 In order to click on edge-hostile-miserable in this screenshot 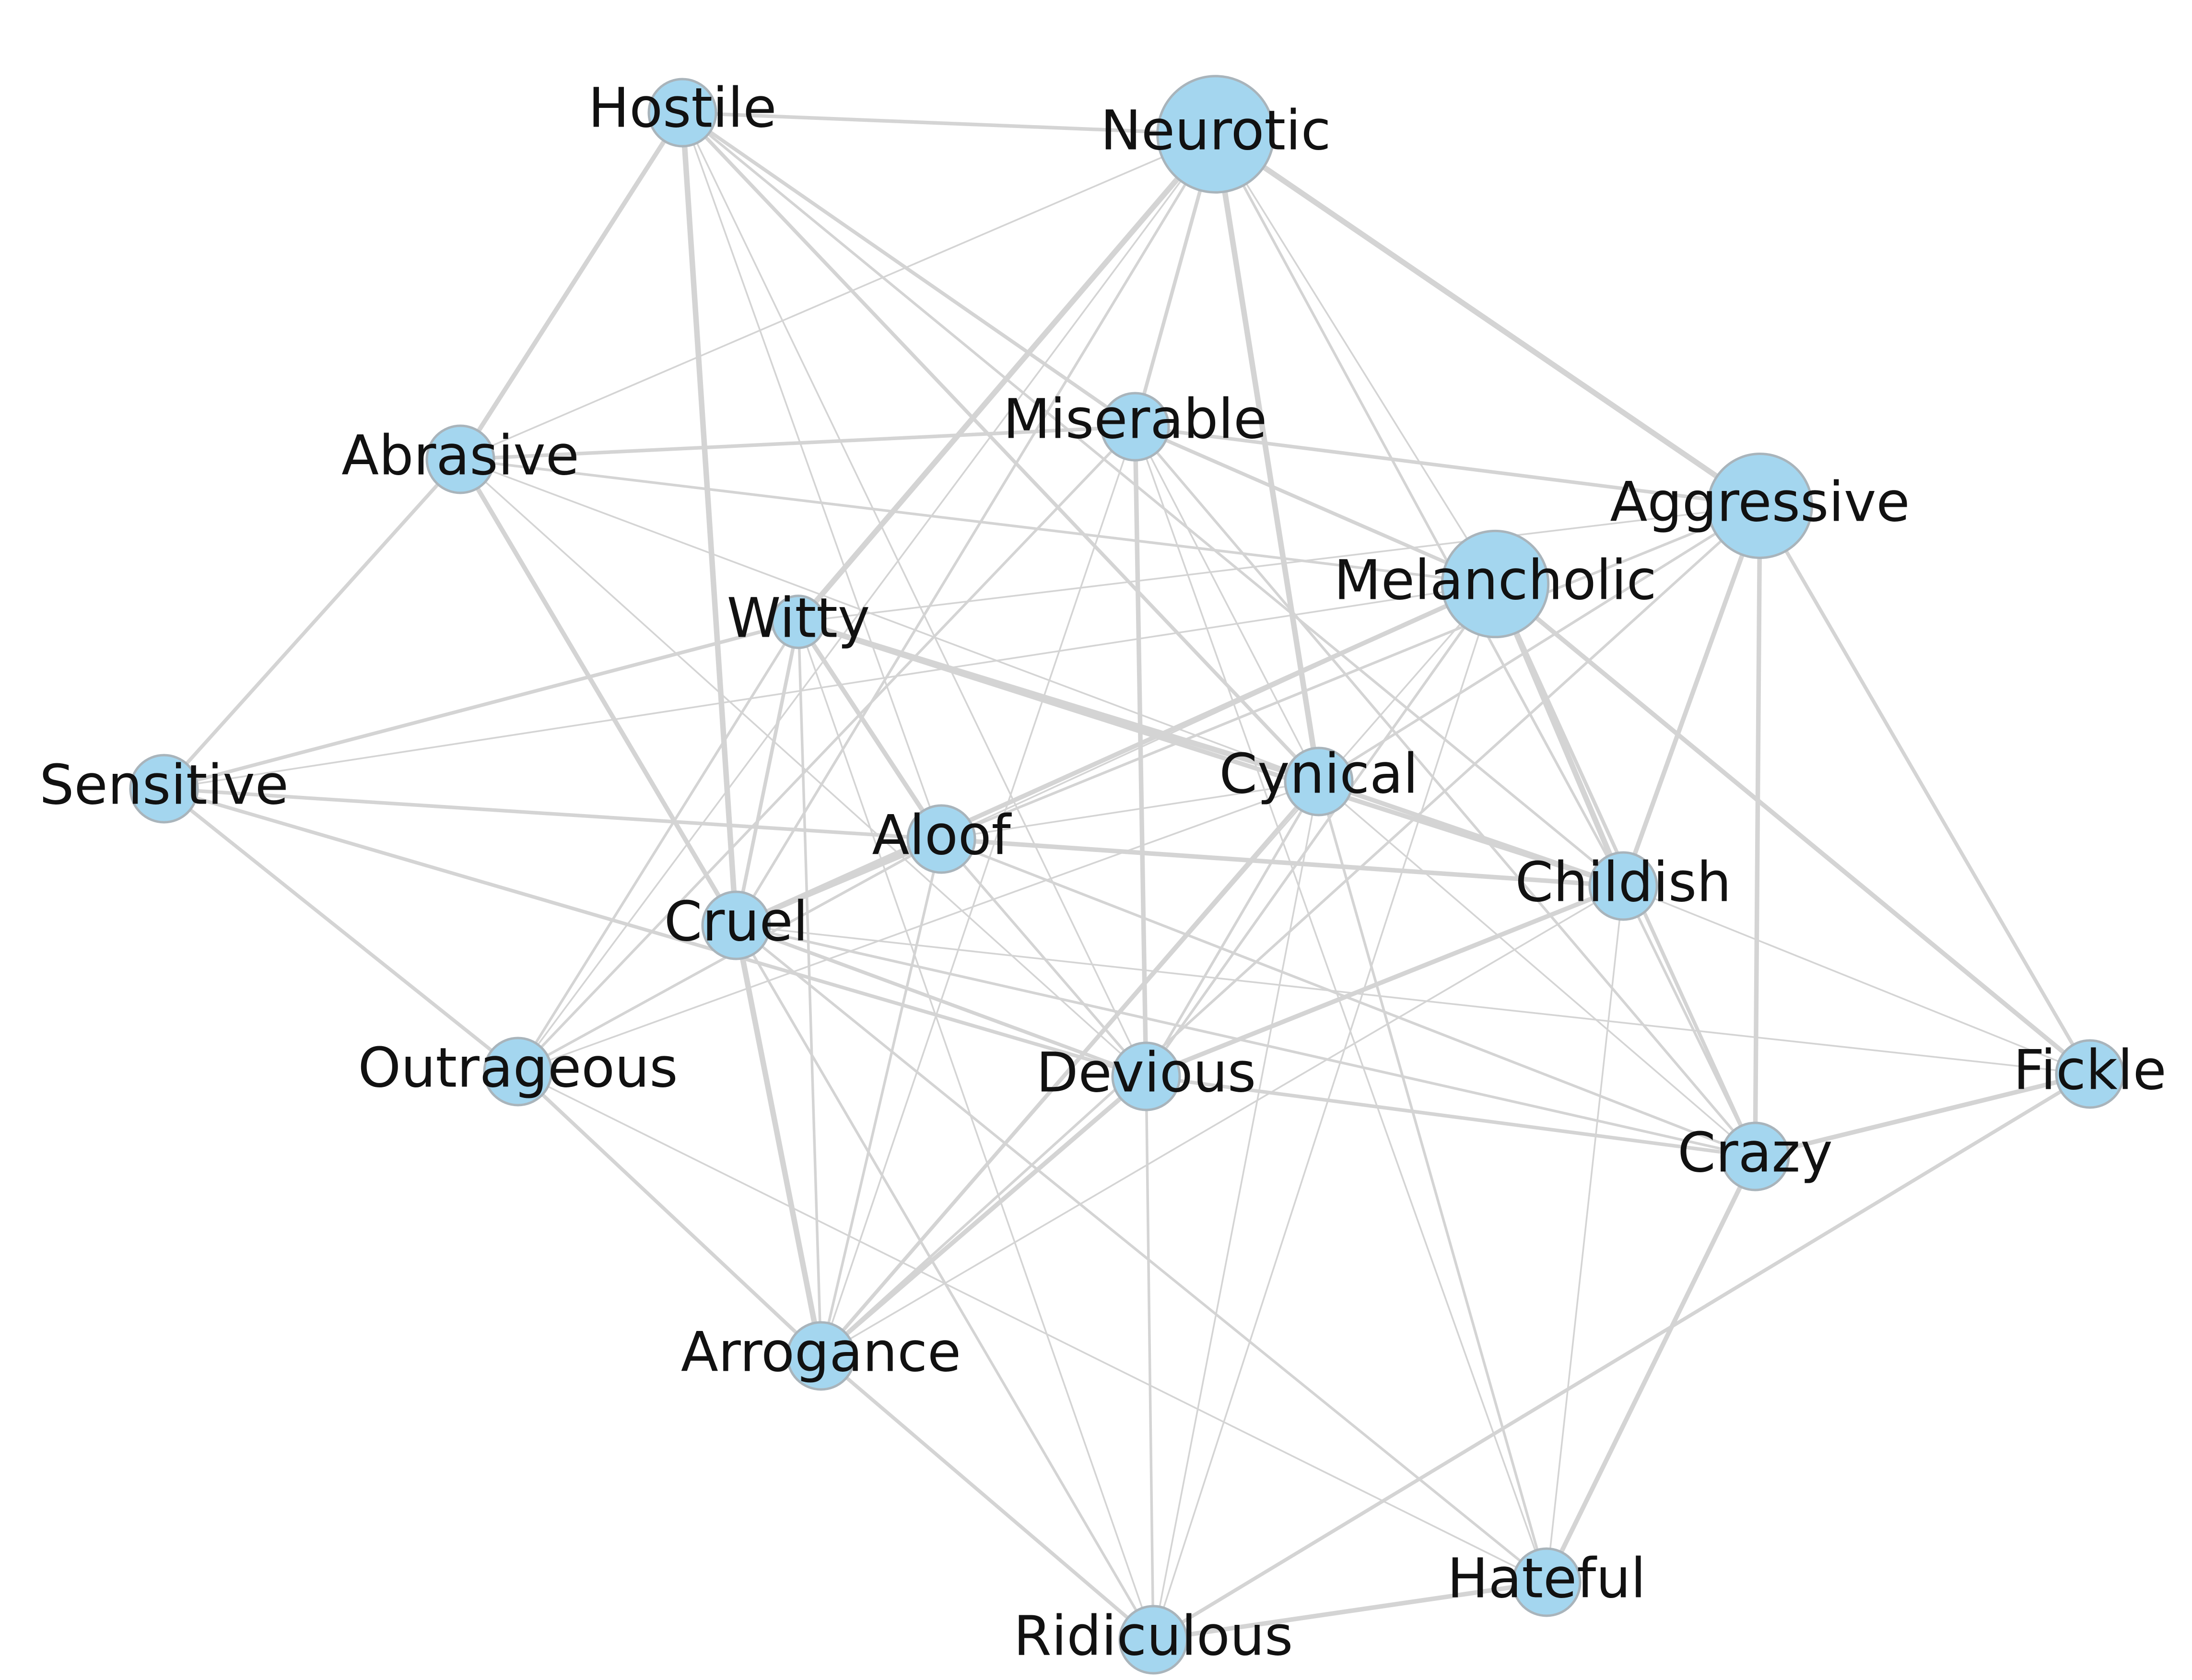, I will do `click(908, 270)`.